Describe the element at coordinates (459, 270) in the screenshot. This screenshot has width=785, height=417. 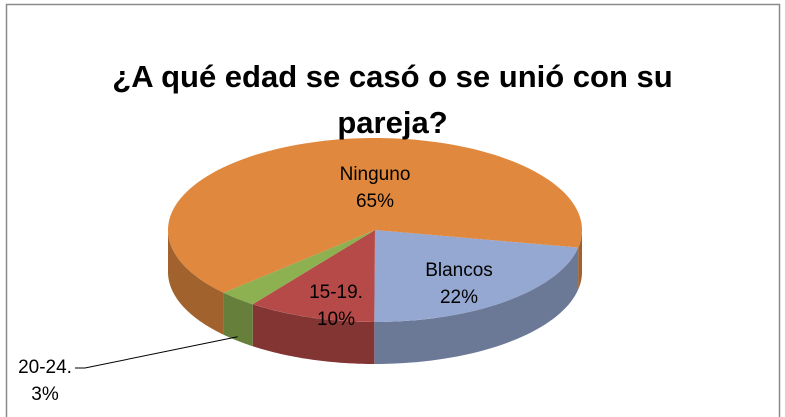
I see `data-label-category: Blancos` at that location.